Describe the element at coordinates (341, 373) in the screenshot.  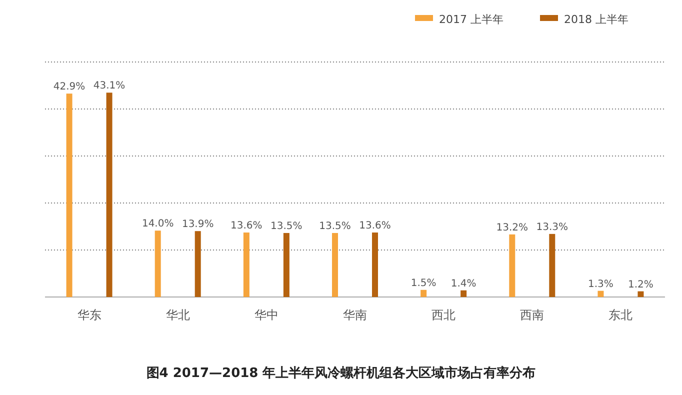
I see `text: 图4 2017—2018 年上半年风冷螺杆机组各大区域市场占有率分布` at that location.